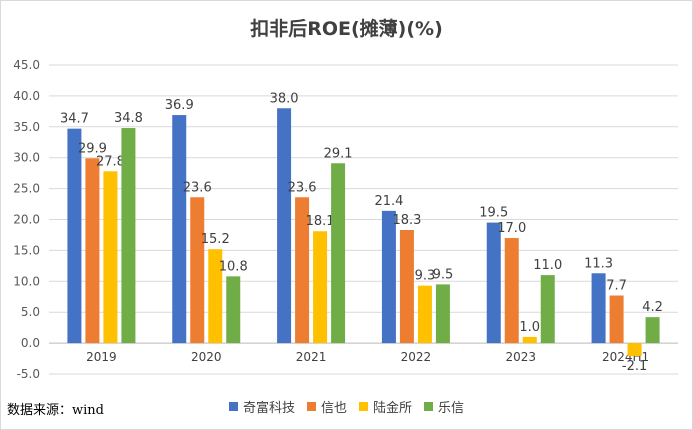  What do you see at coordinates (26, 250) in the screenshot?
I see `y-tick-label: 15.0` at bounding box center [26, 250].